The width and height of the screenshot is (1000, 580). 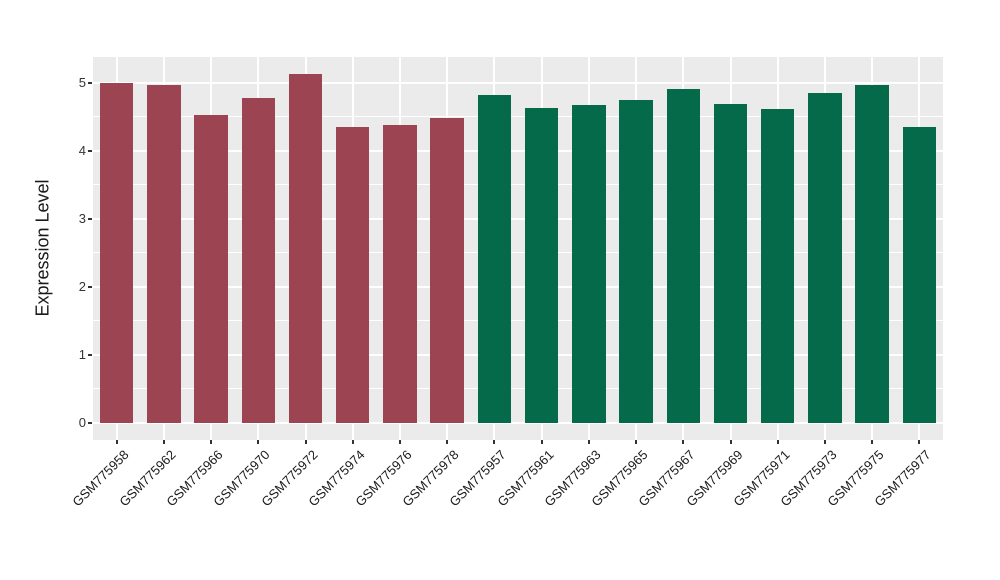 What do you see at coordinates (82, 422) in the screenshot?
I see `y-tick-label: 0` at bounding box center [82, 422].